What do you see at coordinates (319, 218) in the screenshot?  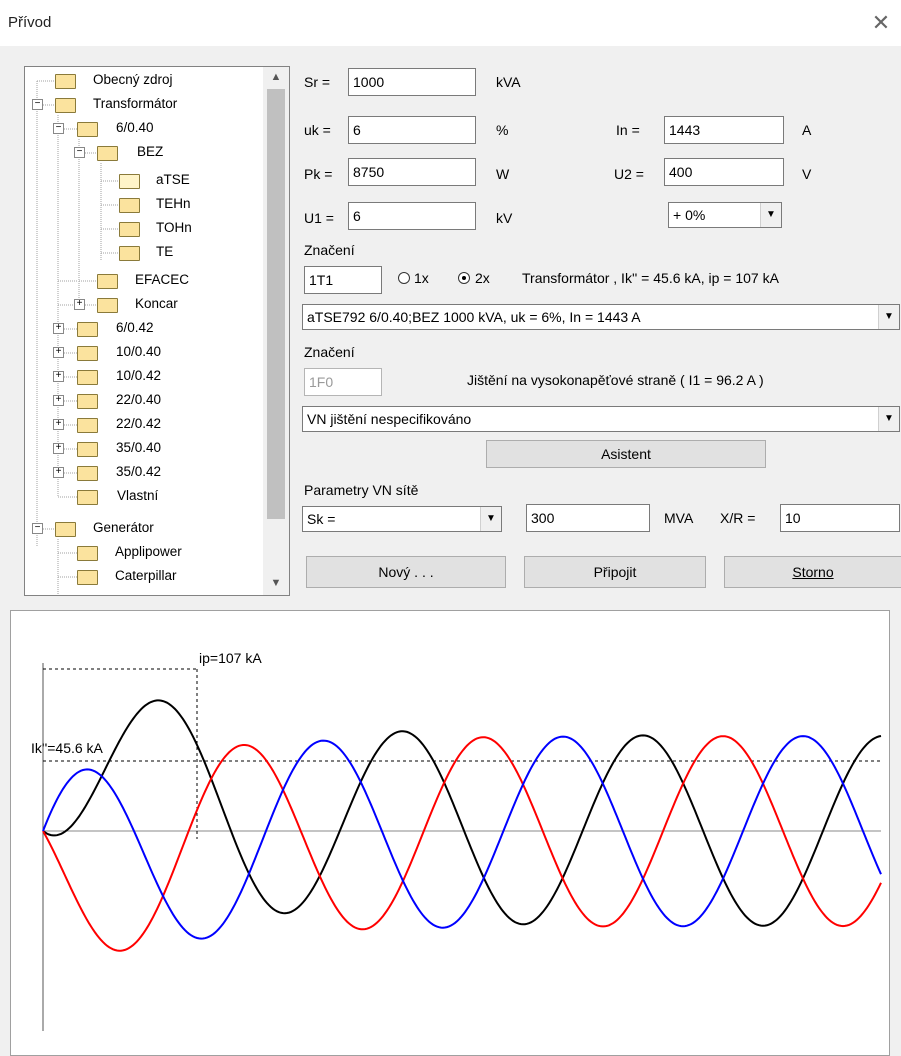 I see `u1-label: U1 =` at bounding box center [319, 218].